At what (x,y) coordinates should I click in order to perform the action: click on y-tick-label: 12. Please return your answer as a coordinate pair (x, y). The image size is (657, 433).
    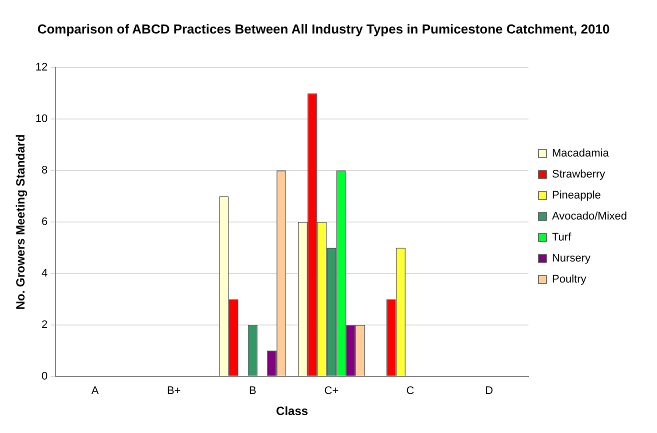
    Looking at the image, I should click on (41, 68).